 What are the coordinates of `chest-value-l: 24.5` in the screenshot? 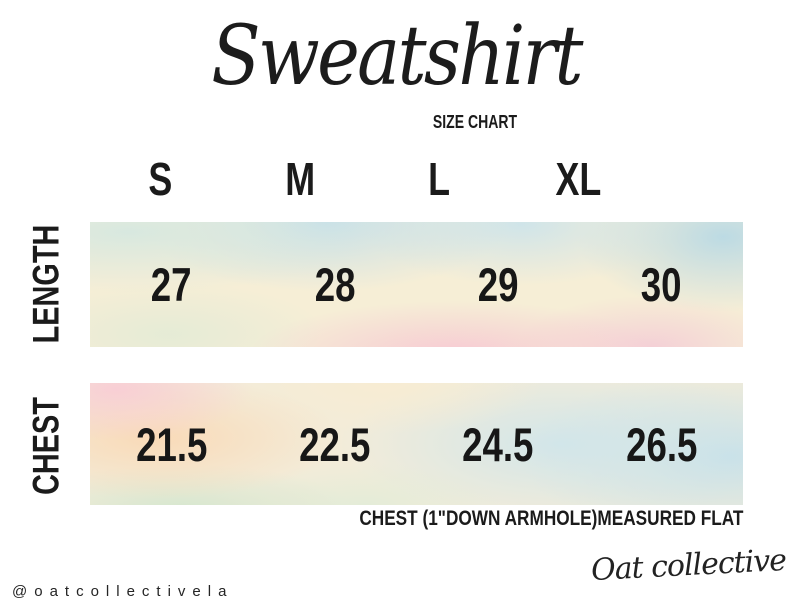 It's located at (498, 444).